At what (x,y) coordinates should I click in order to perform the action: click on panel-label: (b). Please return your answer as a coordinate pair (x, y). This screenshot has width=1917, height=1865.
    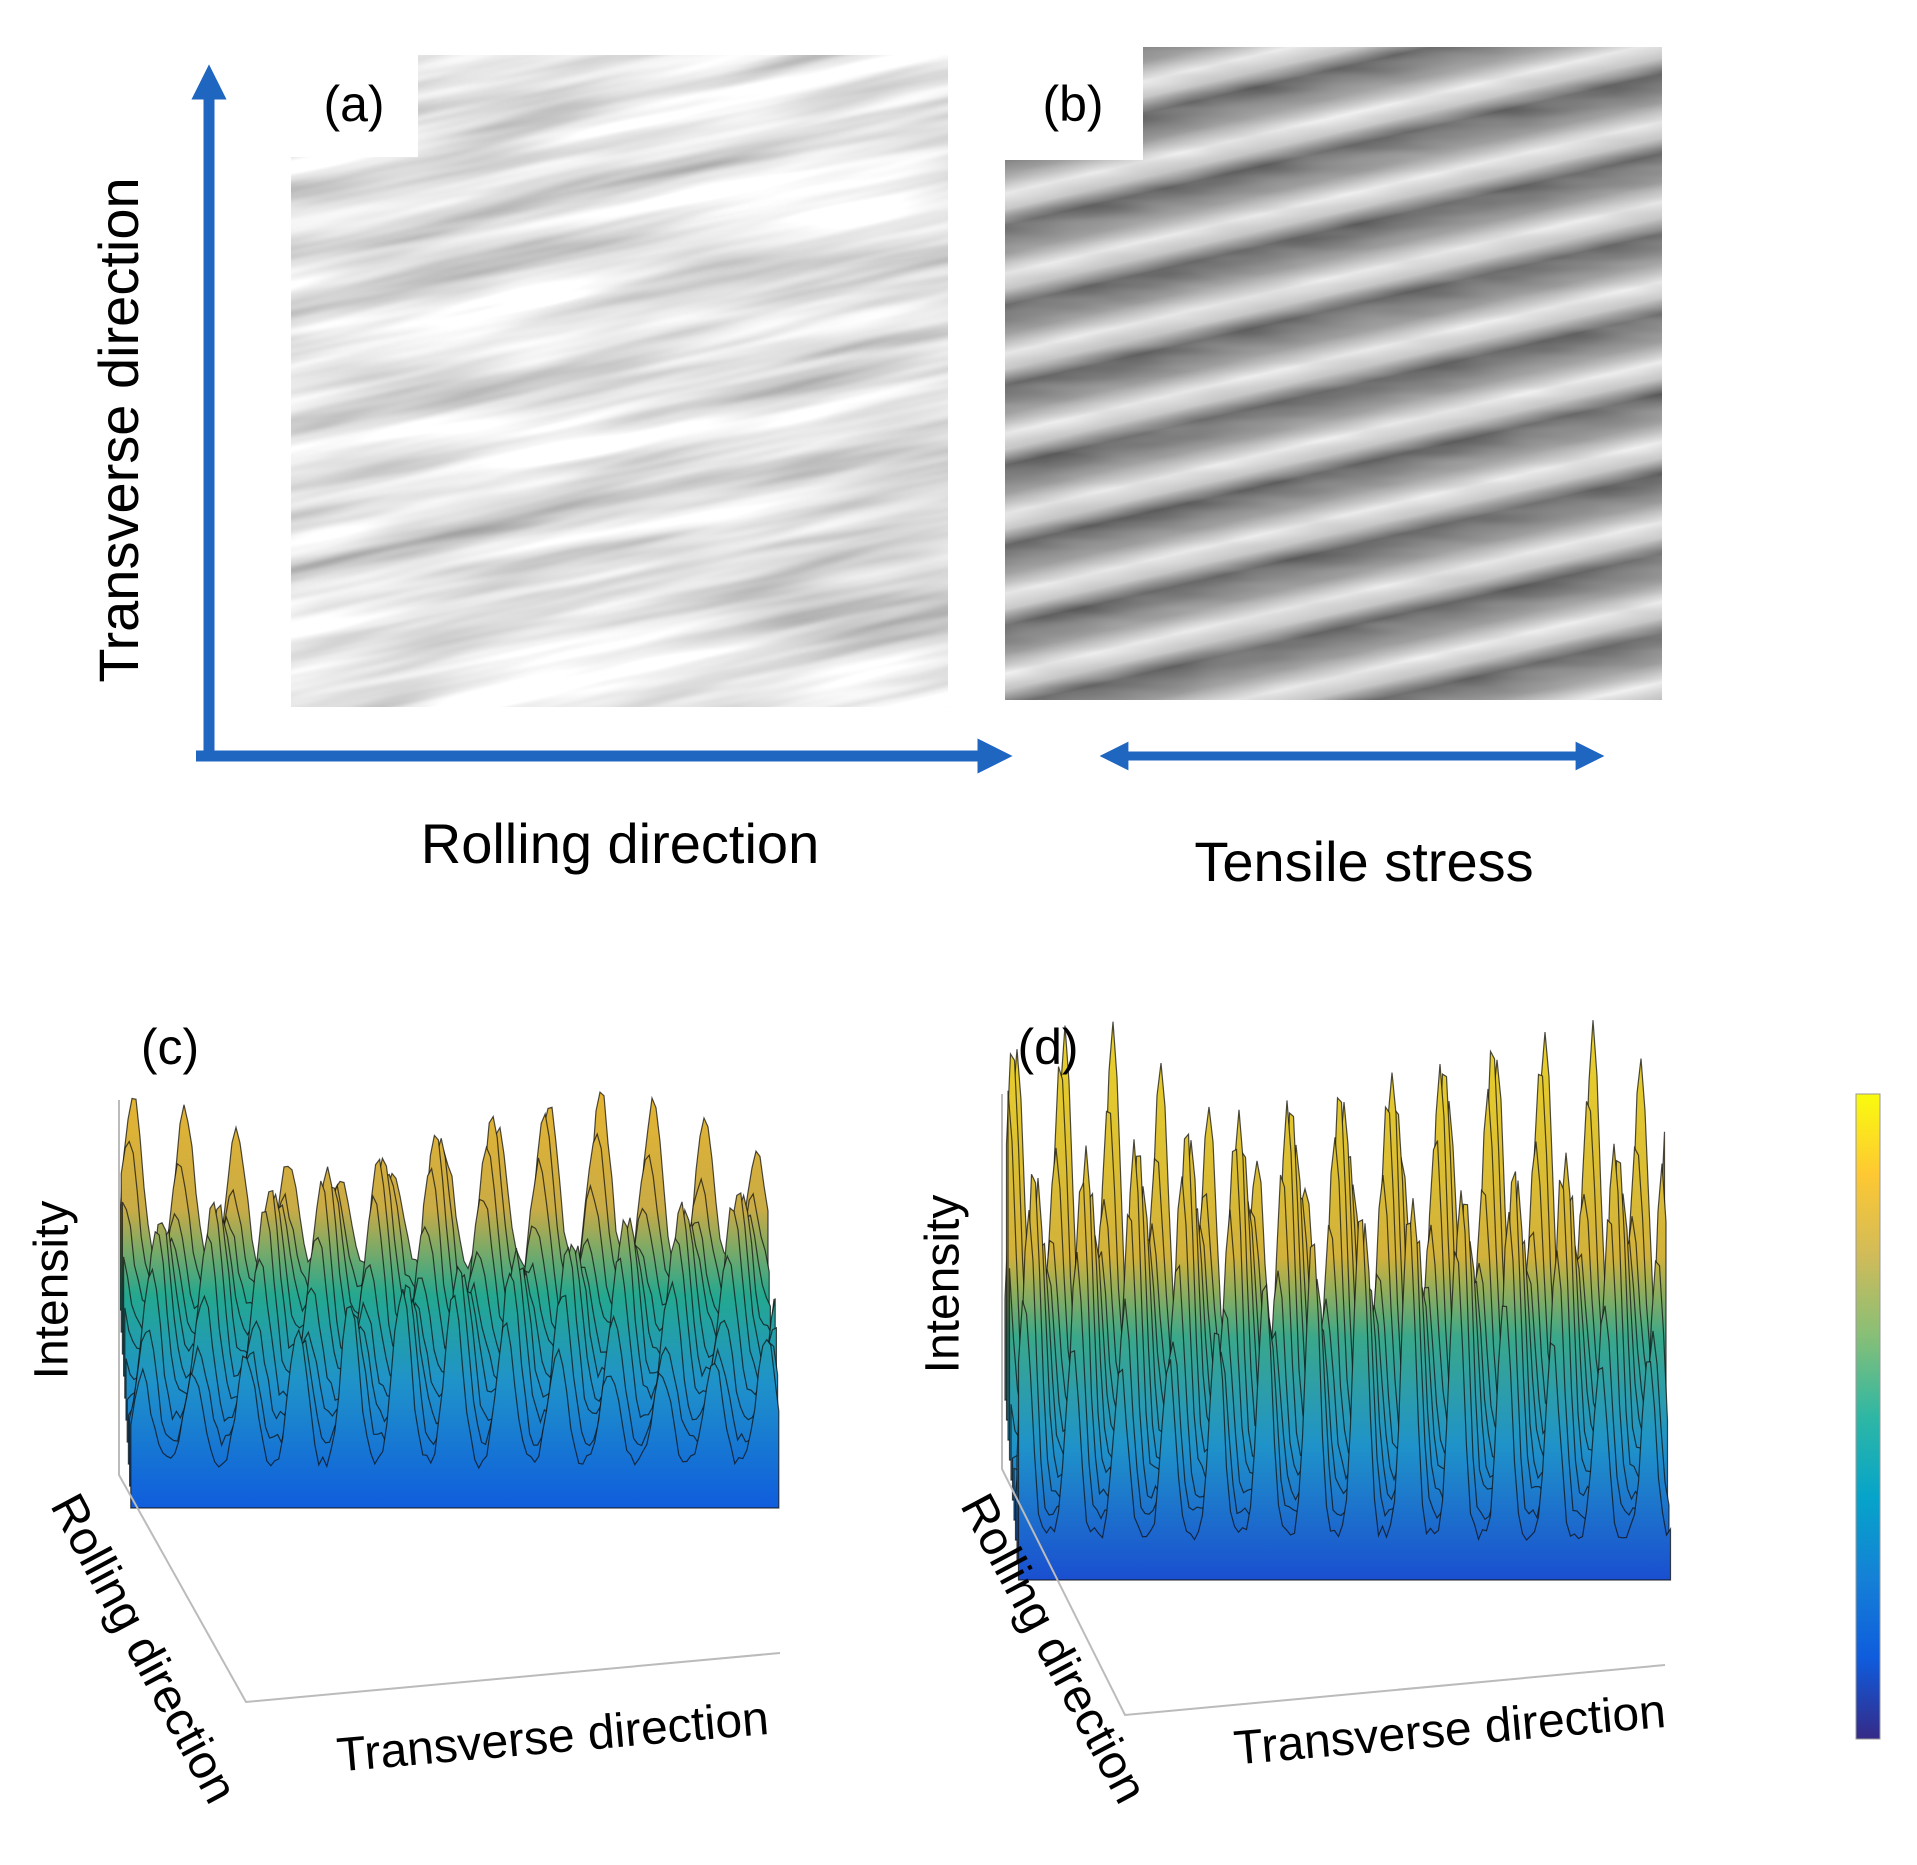
    Looking at the image, I should click on (1072, 104).